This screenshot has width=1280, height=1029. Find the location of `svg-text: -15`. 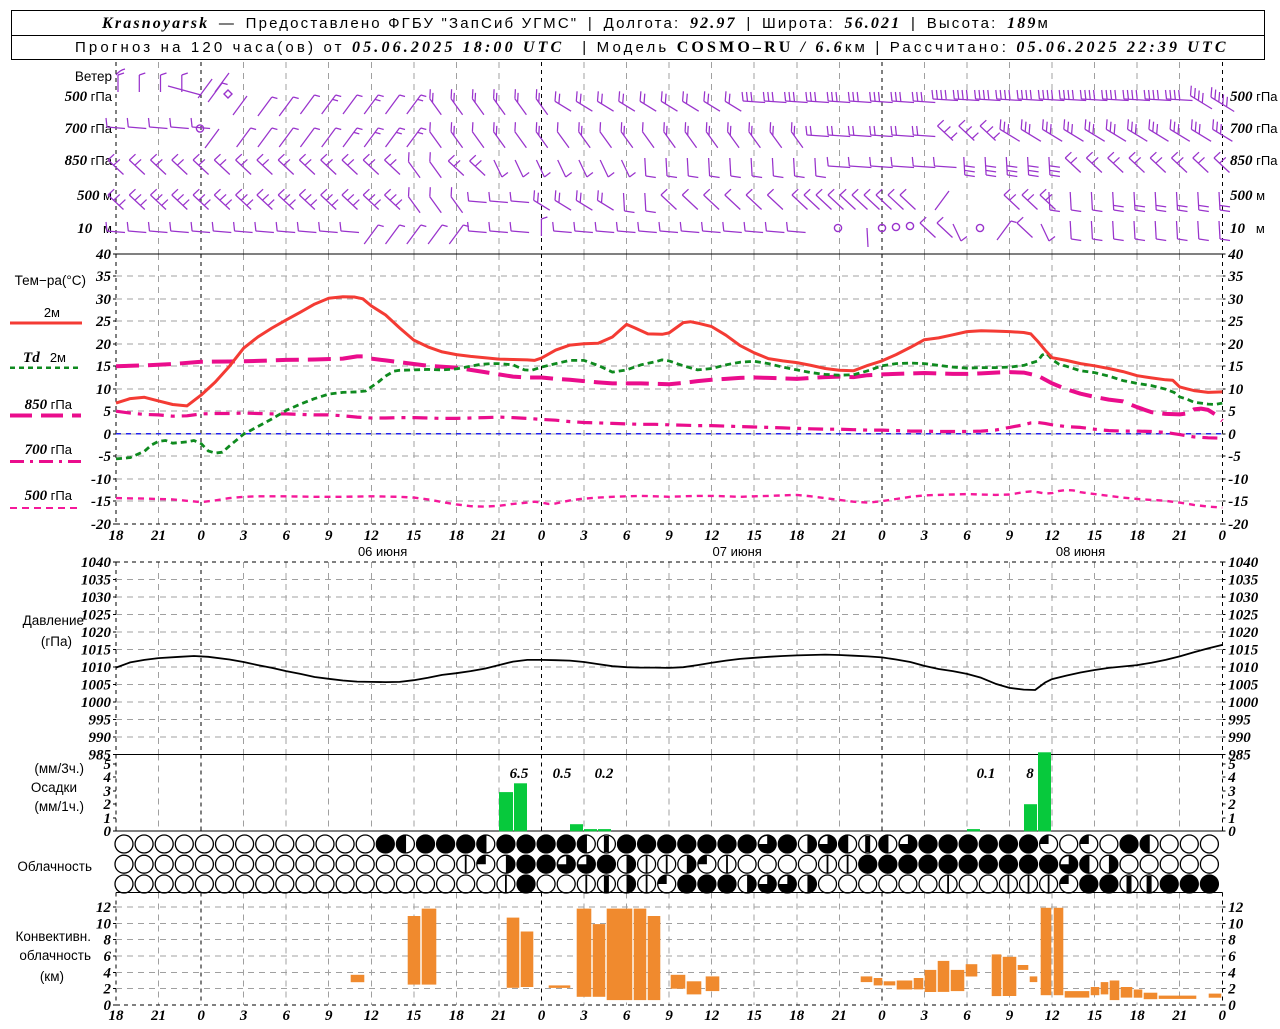

svg-text: -15 is located at coordinates (1238, 502).